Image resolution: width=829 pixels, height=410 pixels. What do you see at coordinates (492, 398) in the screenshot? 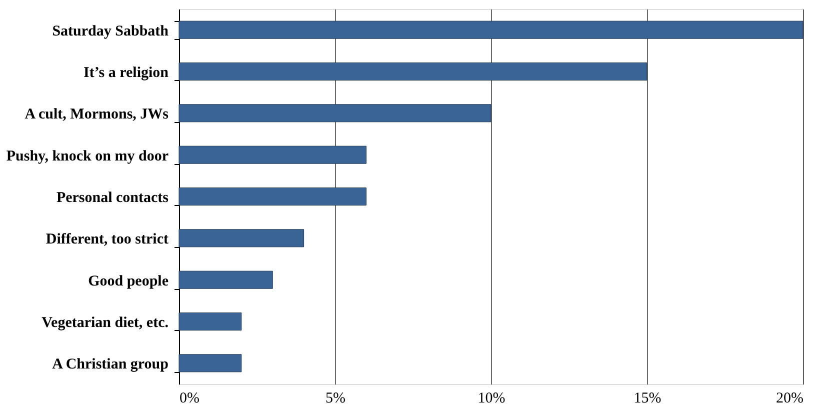
I see `x-tick-label: 10%` at bounding box center [492, 398].